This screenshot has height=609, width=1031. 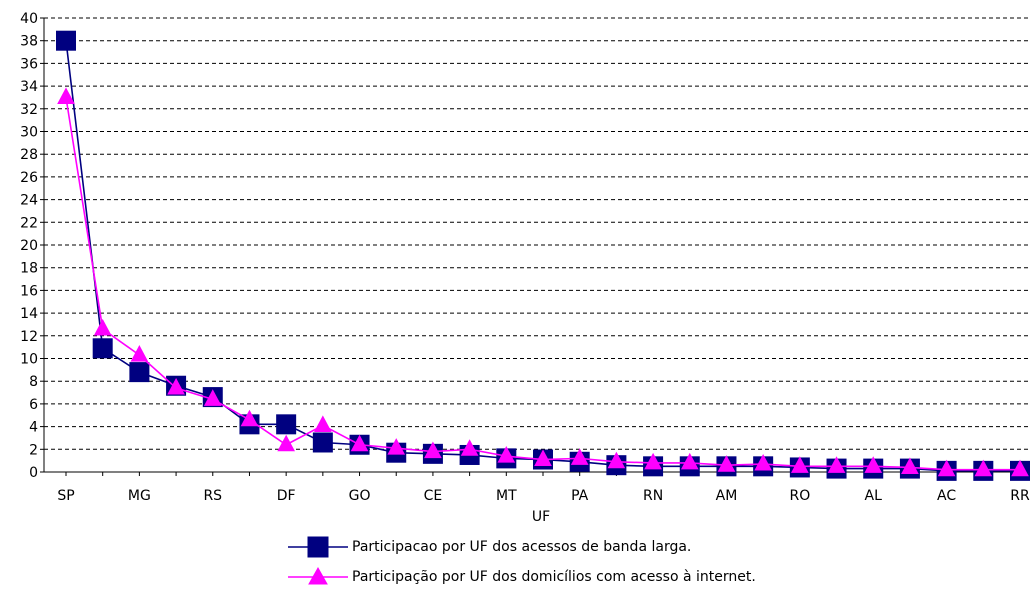 I want to click on y-tick-label: 30, so click(x=29, y=133).